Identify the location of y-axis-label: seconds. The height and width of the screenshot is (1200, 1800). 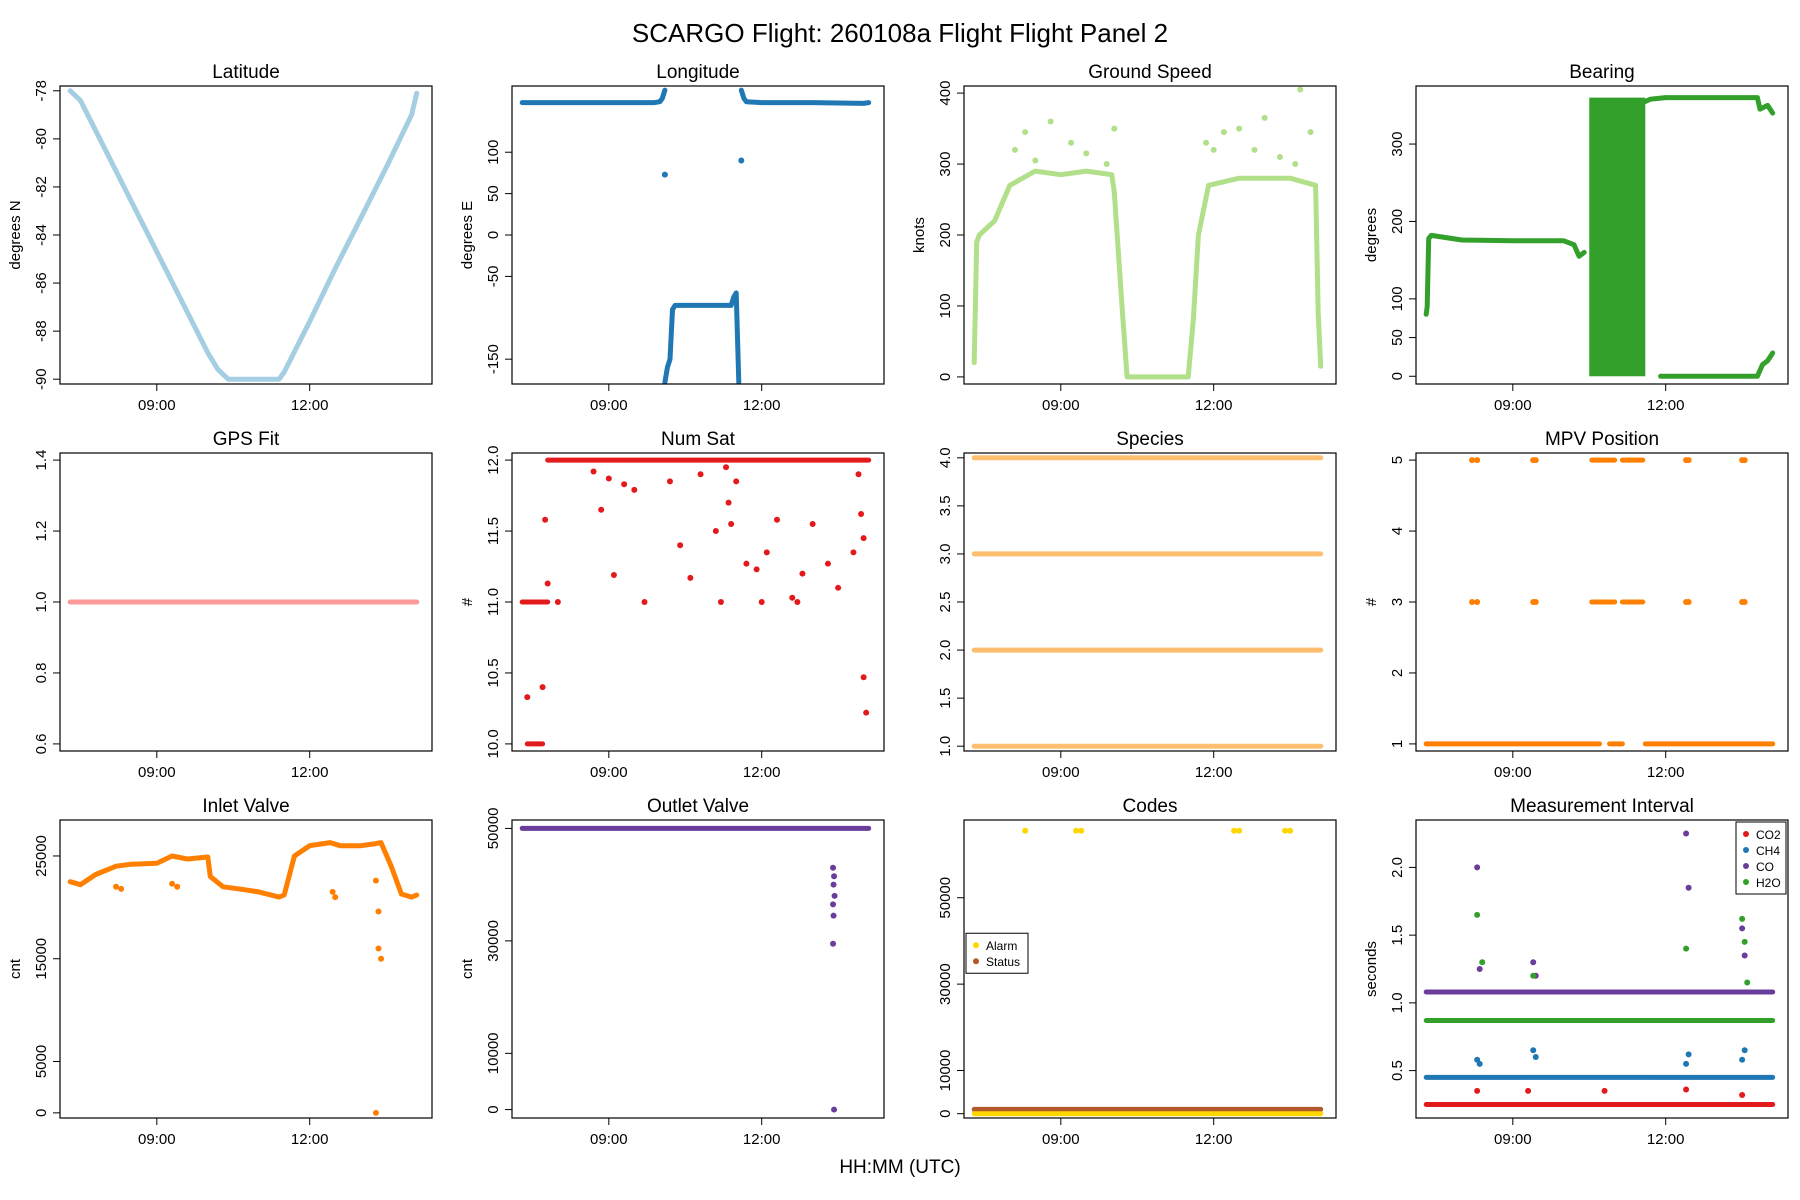
(1371, 969).